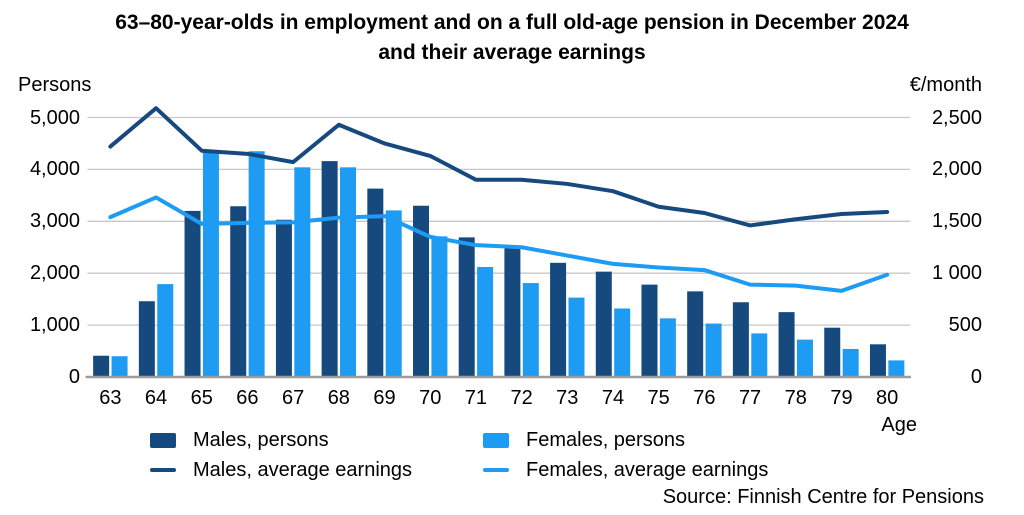 This screenshot has height=515, width=1024. I want to click on x-tick-75: 75, so click(658, 398).